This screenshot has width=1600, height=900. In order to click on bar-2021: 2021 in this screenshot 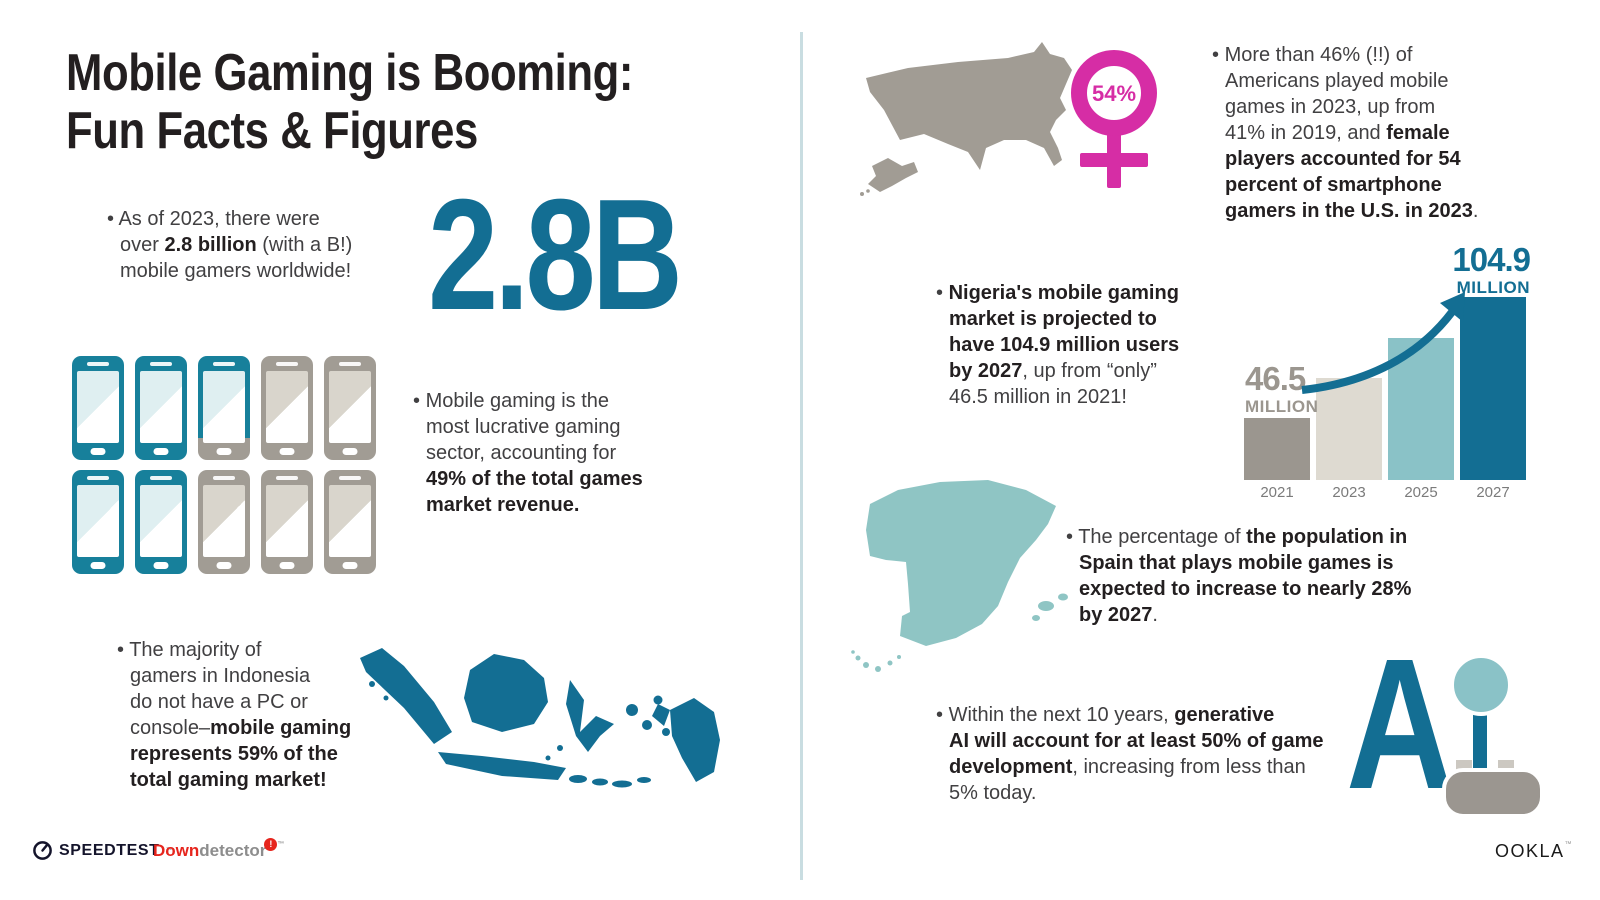, I will do `click(1277, 459)`.